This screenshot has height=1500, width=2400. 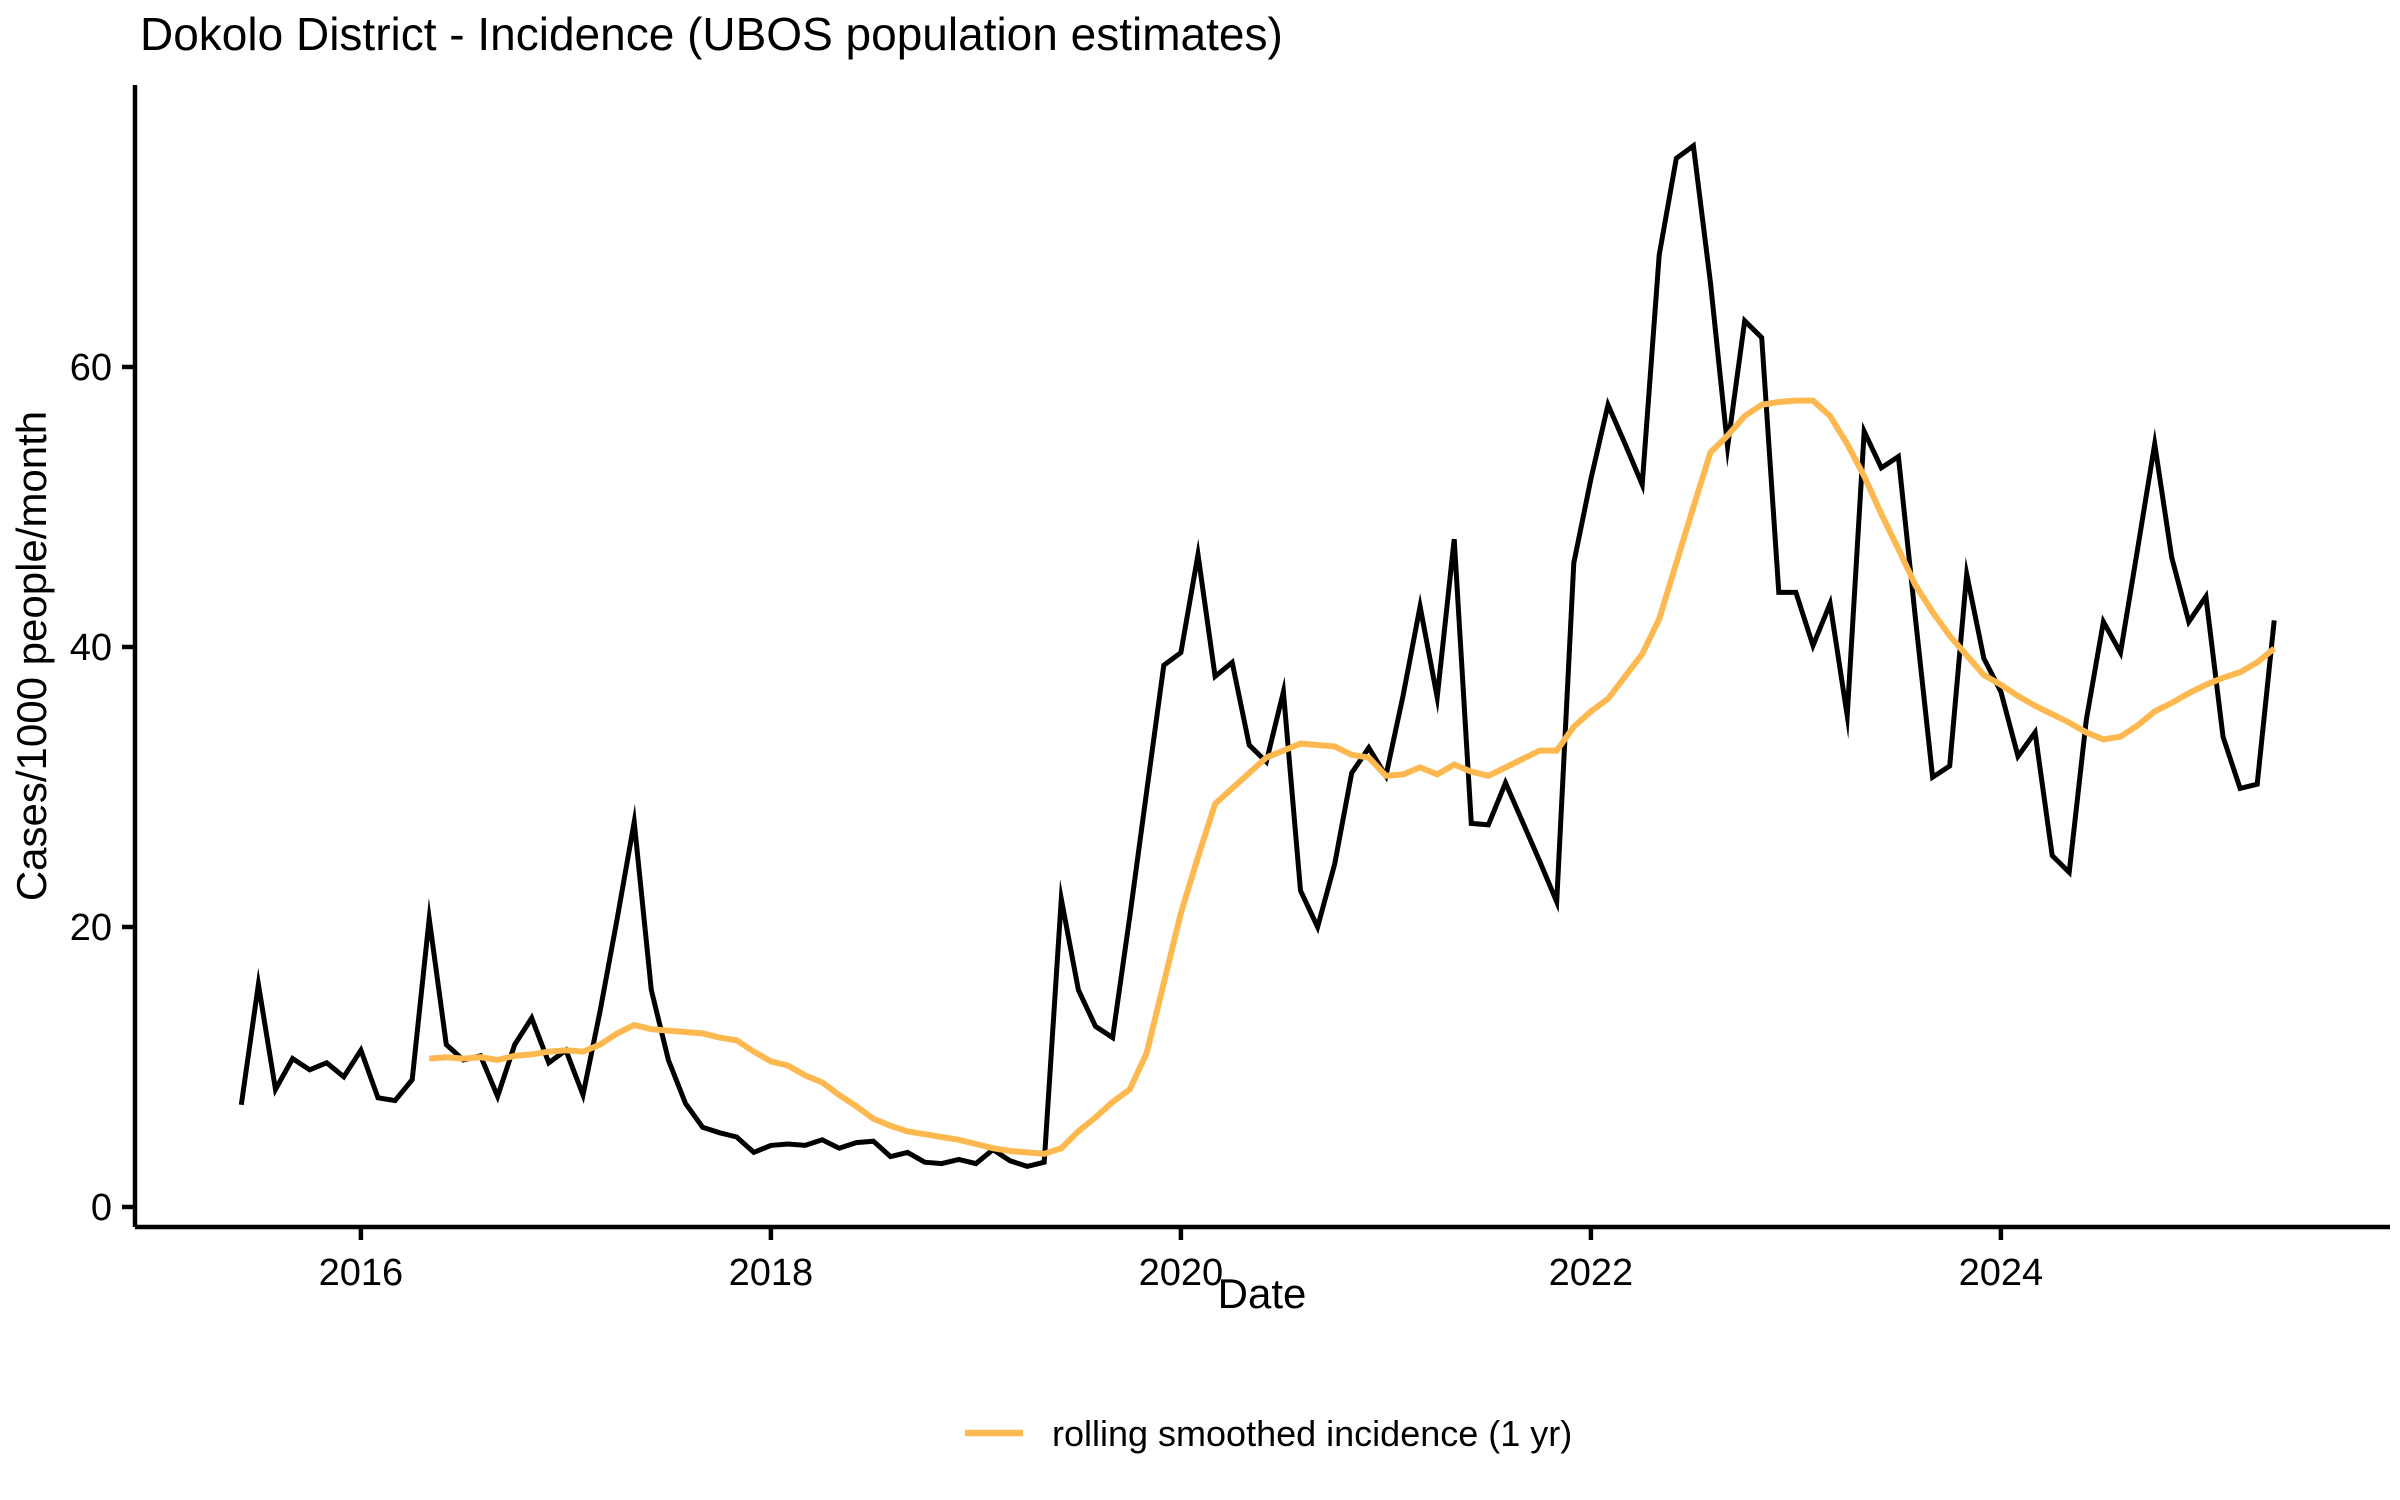 I want to click on x-axis-title: Date, so click(x=1262, y=1293).